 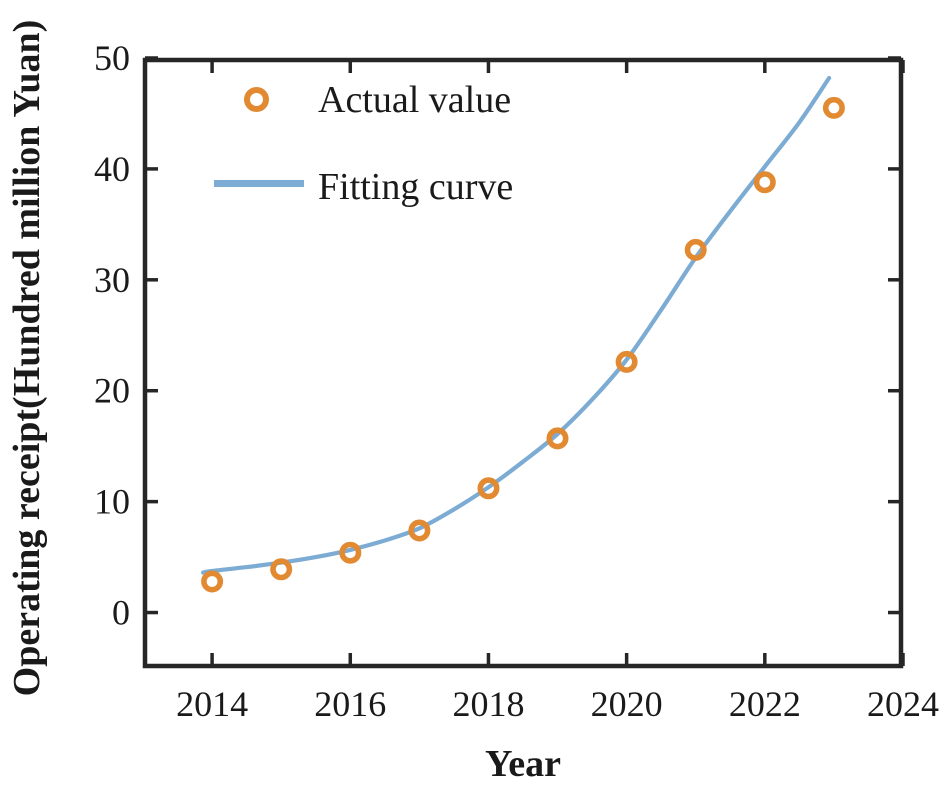 I want to click on y-tick-label: 10, so click(x=112, y=502).